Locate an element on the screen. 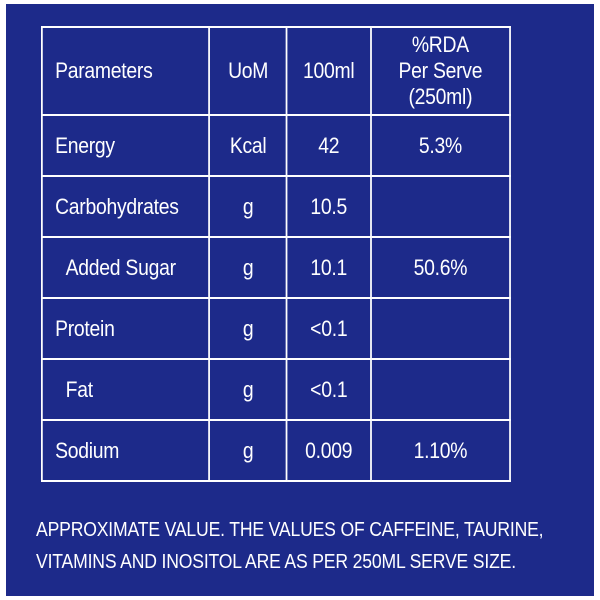  row-rda: 5.3% is located at coordinates (440, 145).